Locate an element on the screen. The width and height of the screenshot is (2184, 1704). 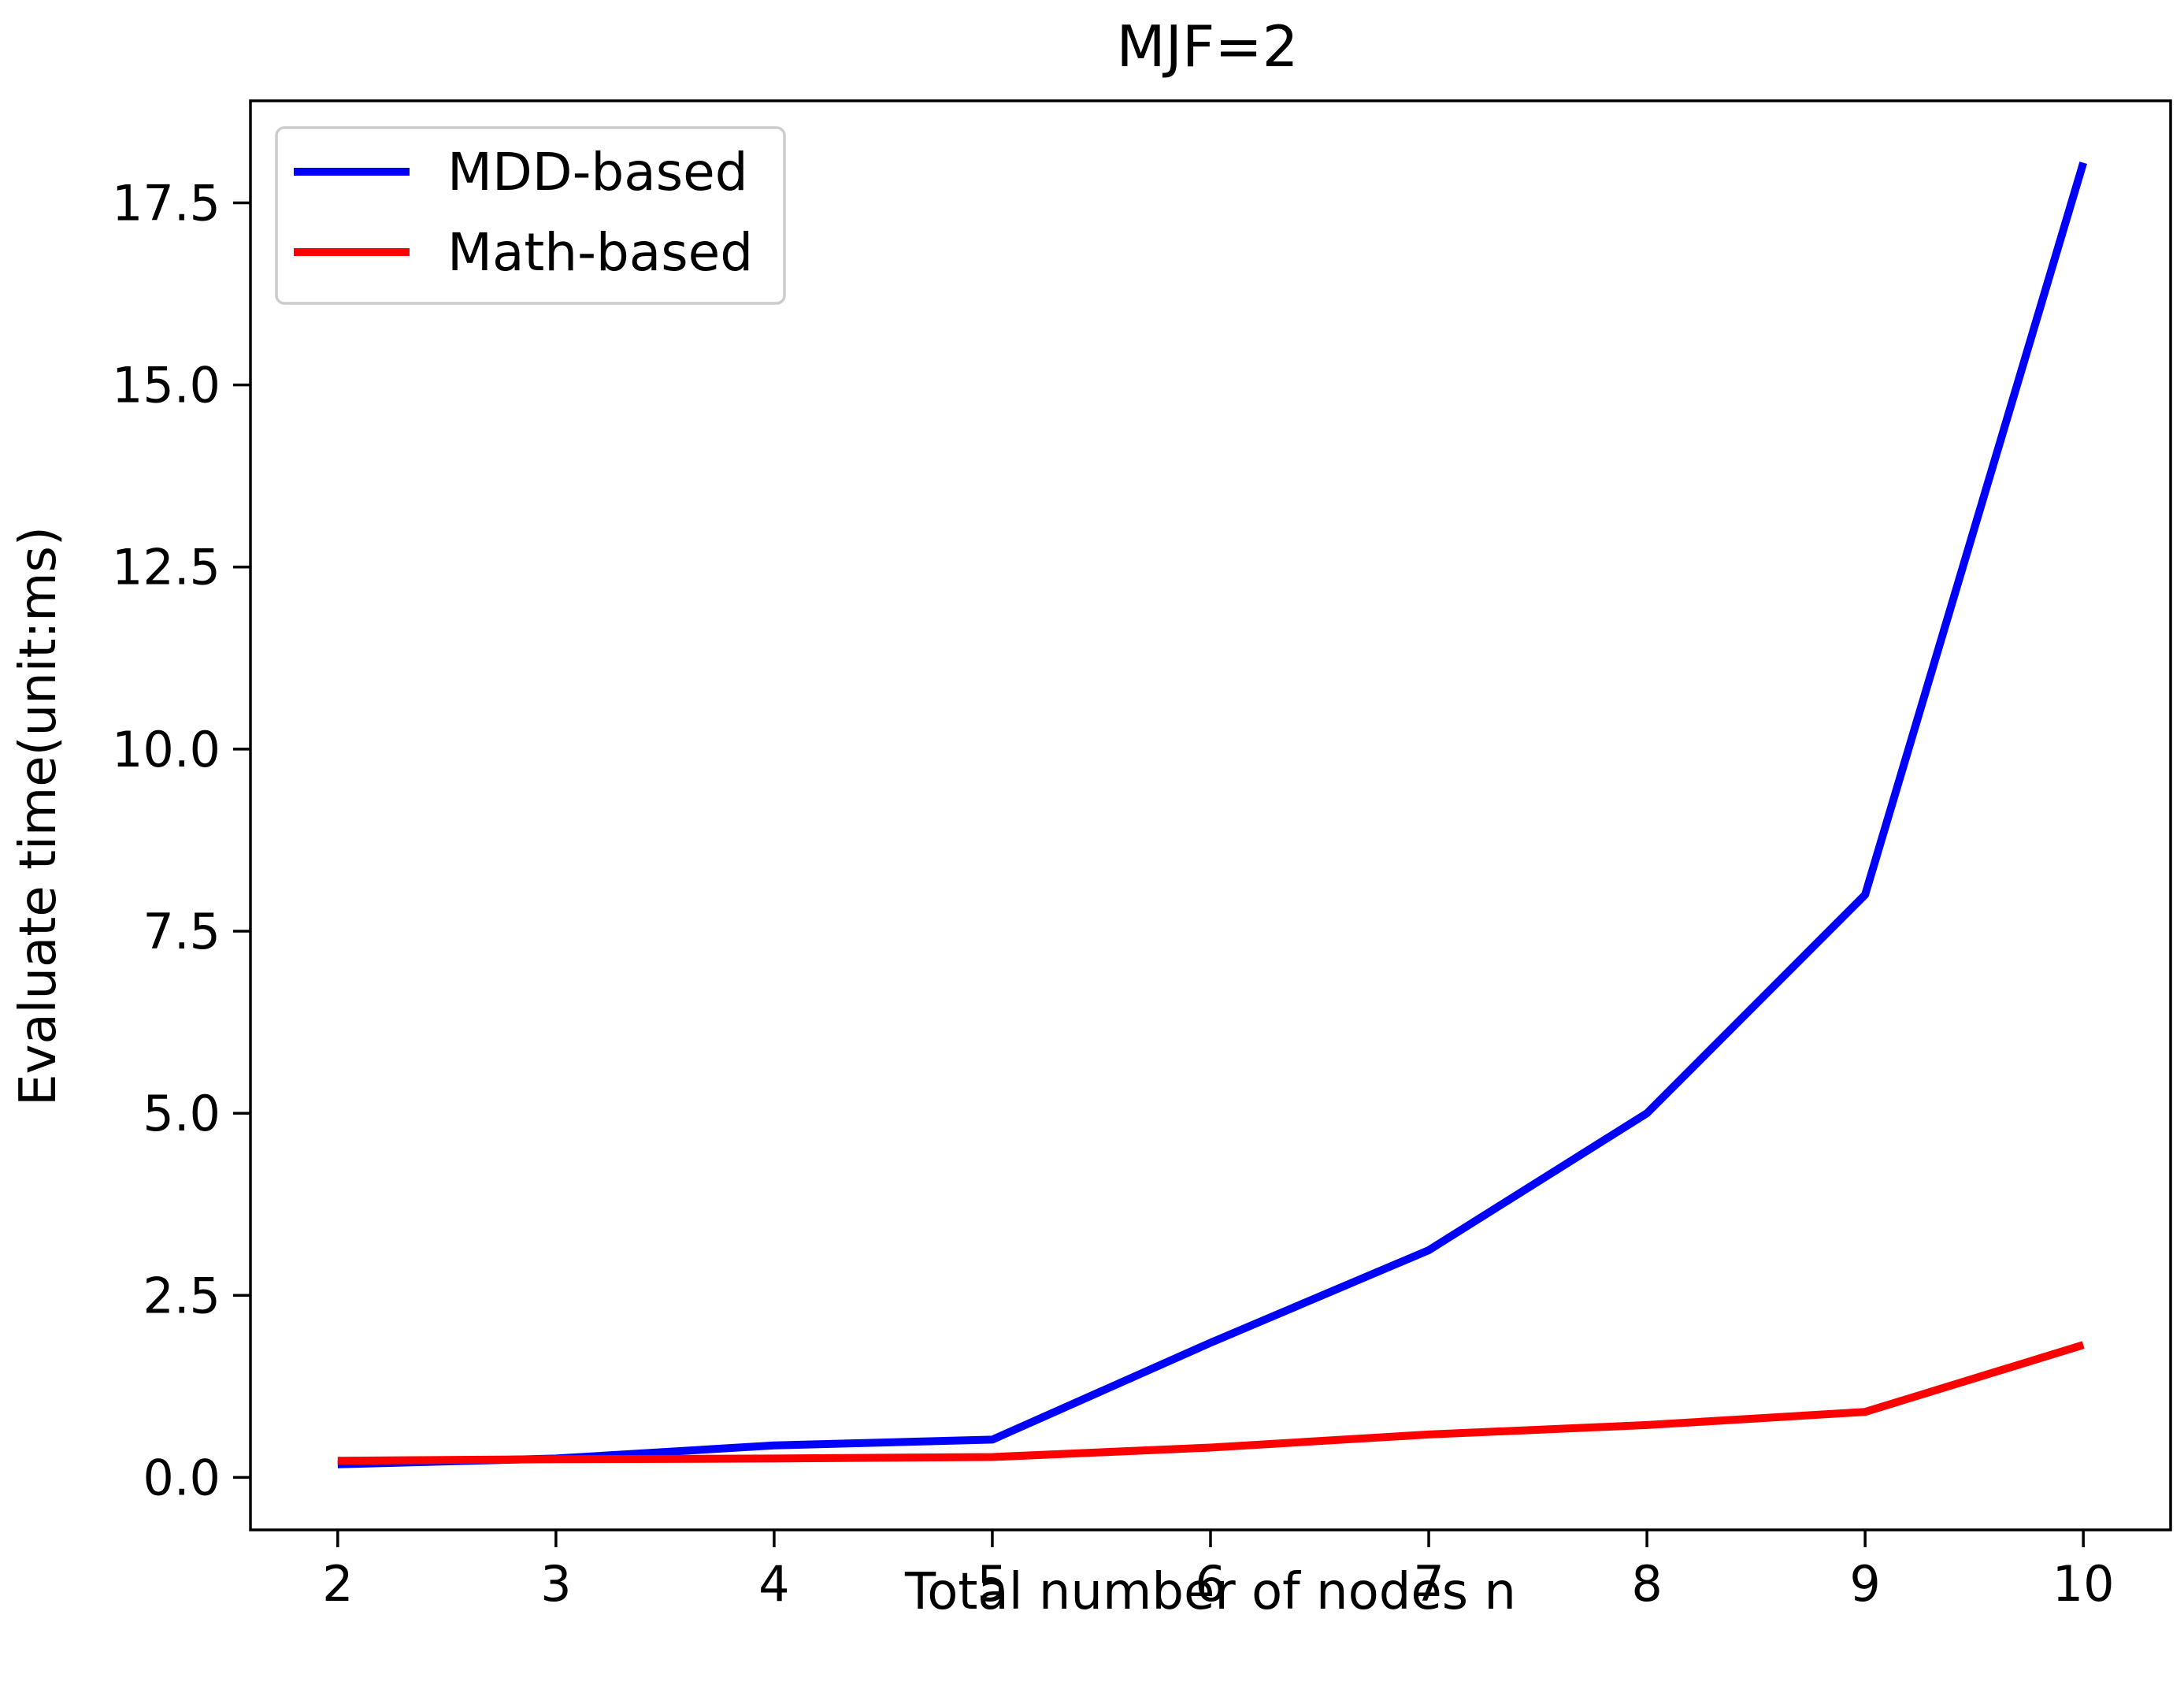
chart-title: MJF=2 is located at coordinates (1208, 46).